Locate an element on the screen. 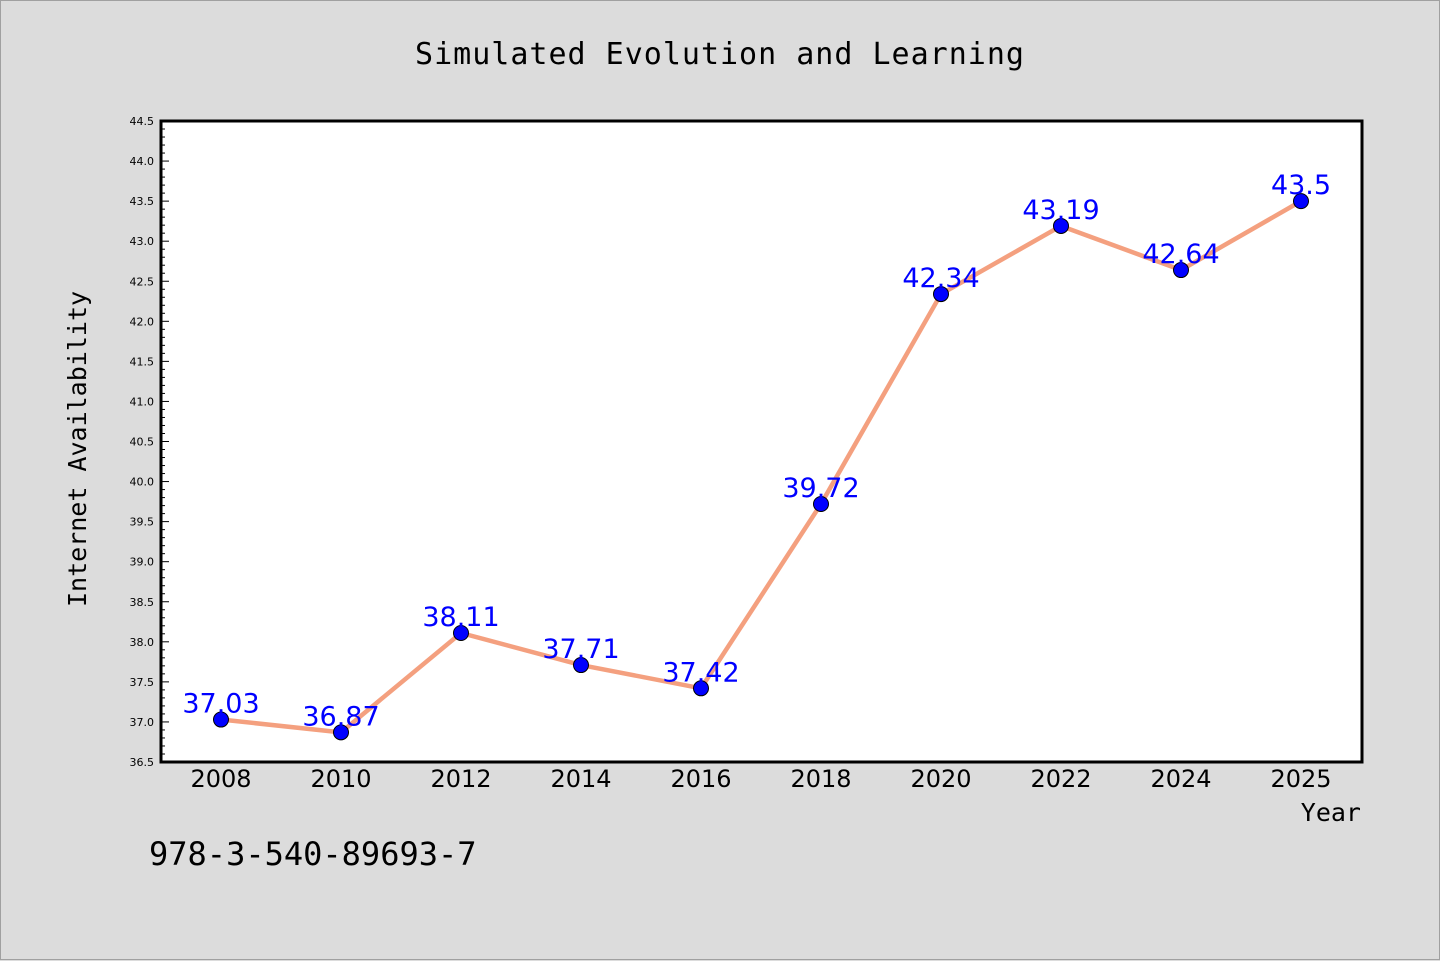 This screenshot has height=961, width=1440. y-tick-label: 37.0 is located at coordinates (142, 722).